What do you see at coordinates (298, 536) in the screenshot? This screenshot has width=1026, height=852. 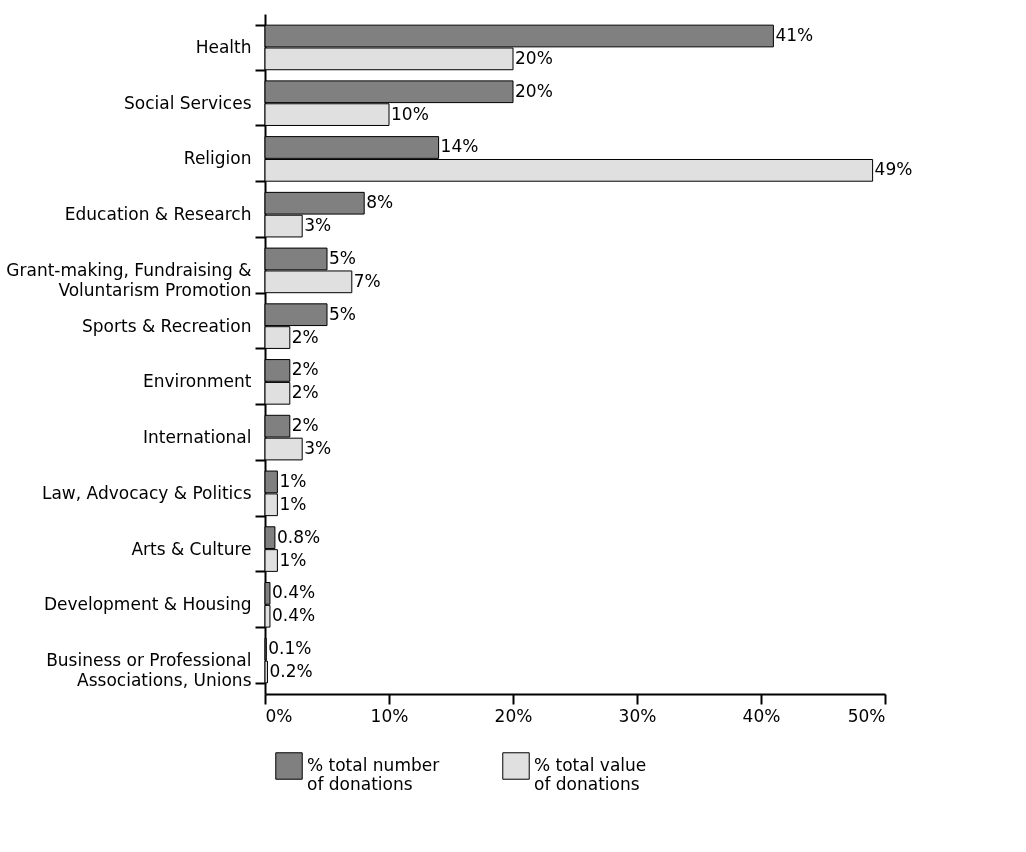 I see `data-label: 0.8%` at bounding box center [298, 536].